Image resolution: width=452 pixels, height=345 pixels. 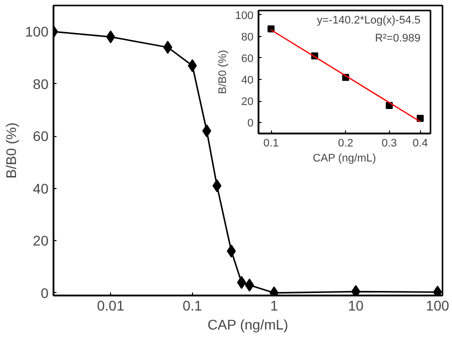 I want to click on x-tick-label: 0.3, so click(x=389, y=144).